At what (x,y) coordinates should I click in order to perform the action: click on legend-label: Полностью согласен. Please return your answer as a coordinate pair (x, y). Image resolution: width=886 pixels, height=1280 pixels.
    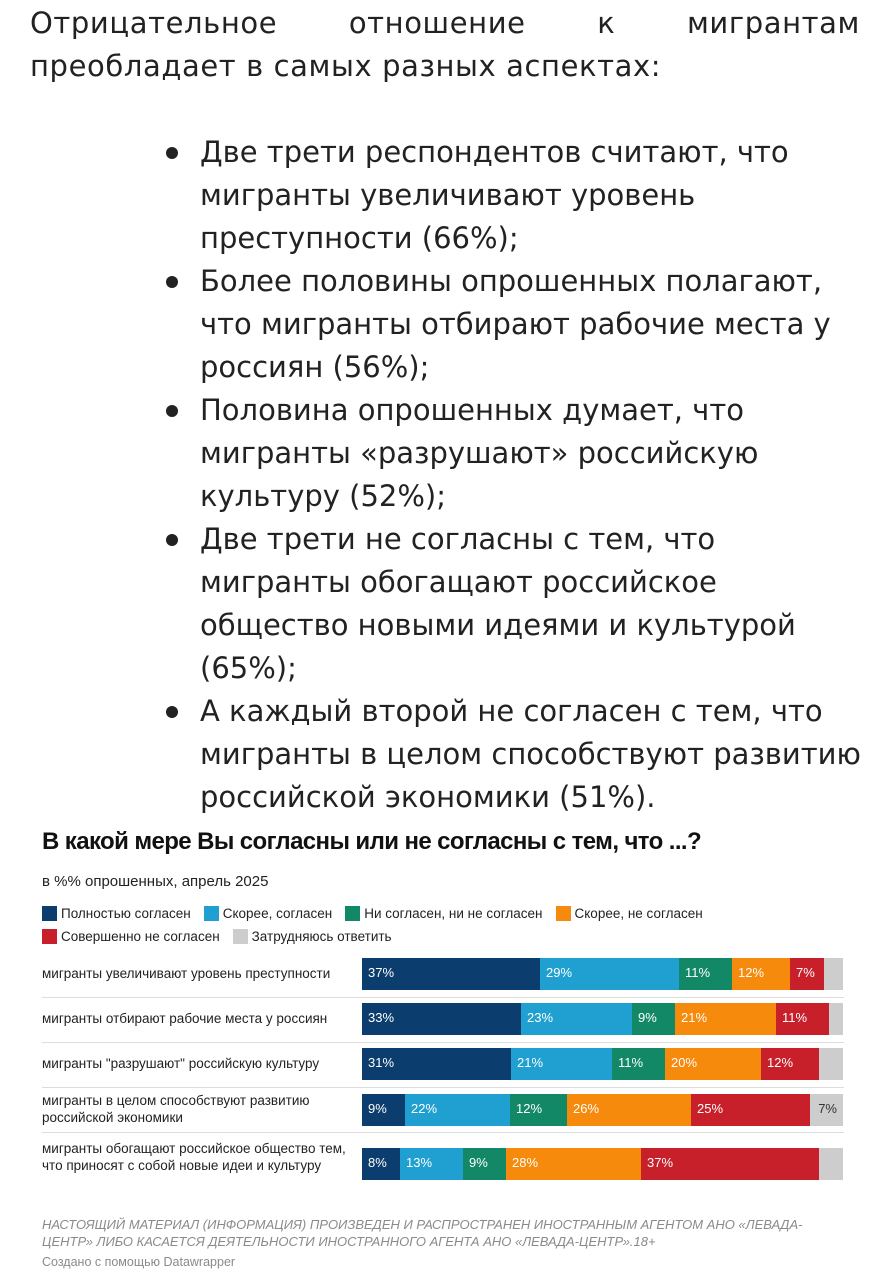
    Looking at the image, I should click on (126, 913).